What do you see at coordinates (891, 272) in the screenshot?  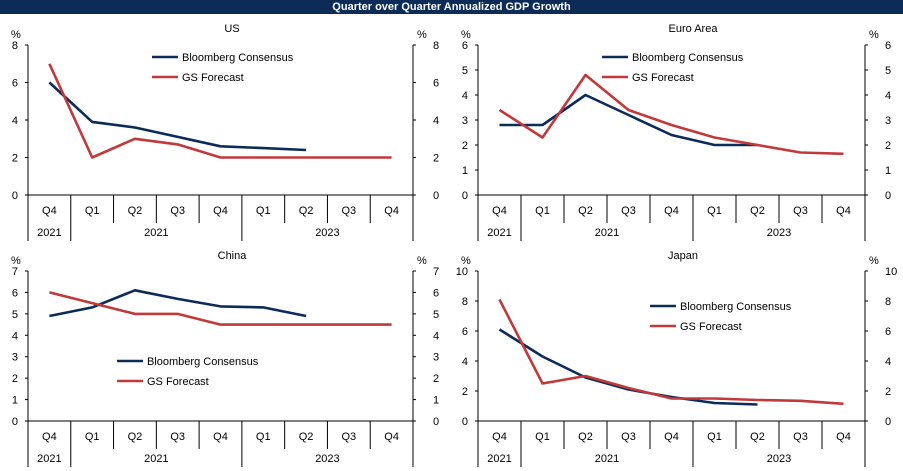 I see `y-tick-label-right: 10` at bounding box center [891, 272].